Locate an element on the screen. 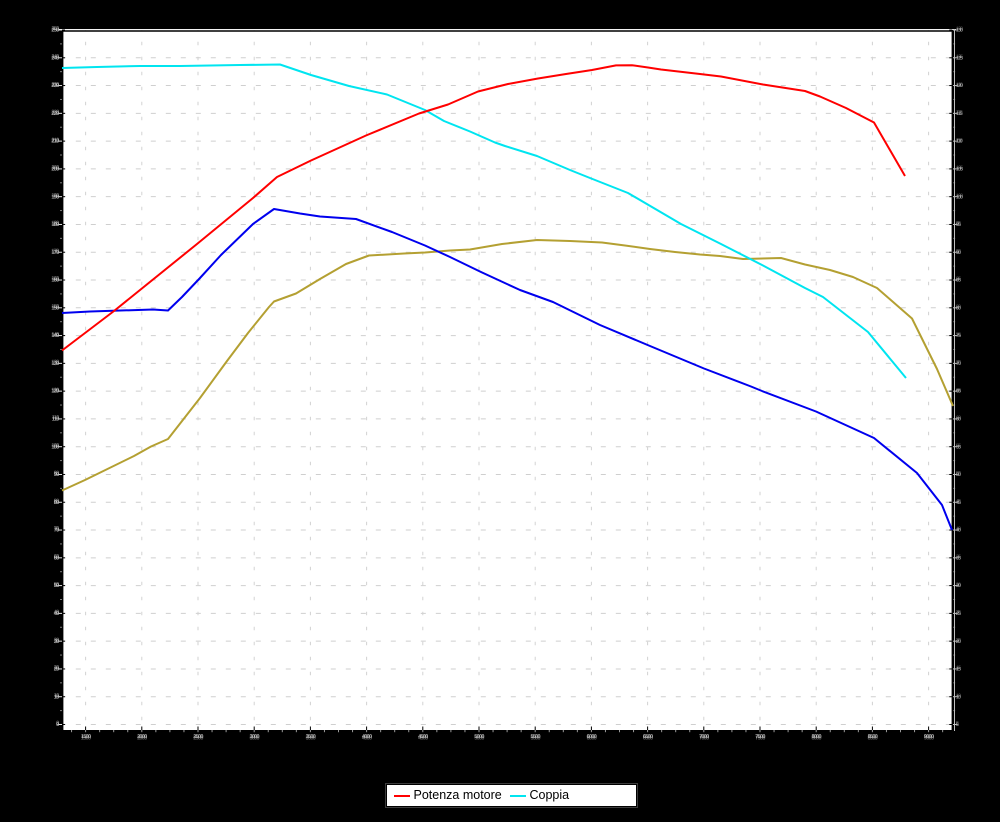  svg-text: 210 is located at coordinates (55, 140).